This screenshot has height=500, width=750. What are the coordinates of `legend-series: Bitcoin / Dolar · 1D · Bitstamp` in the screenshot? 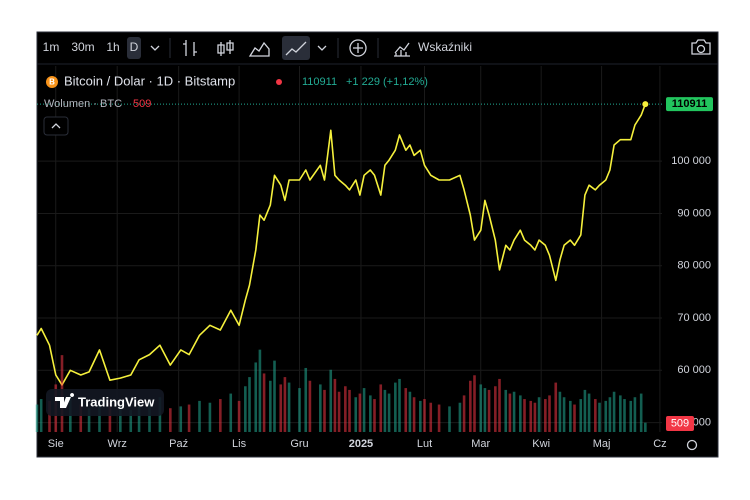 It's located at (149, 80).